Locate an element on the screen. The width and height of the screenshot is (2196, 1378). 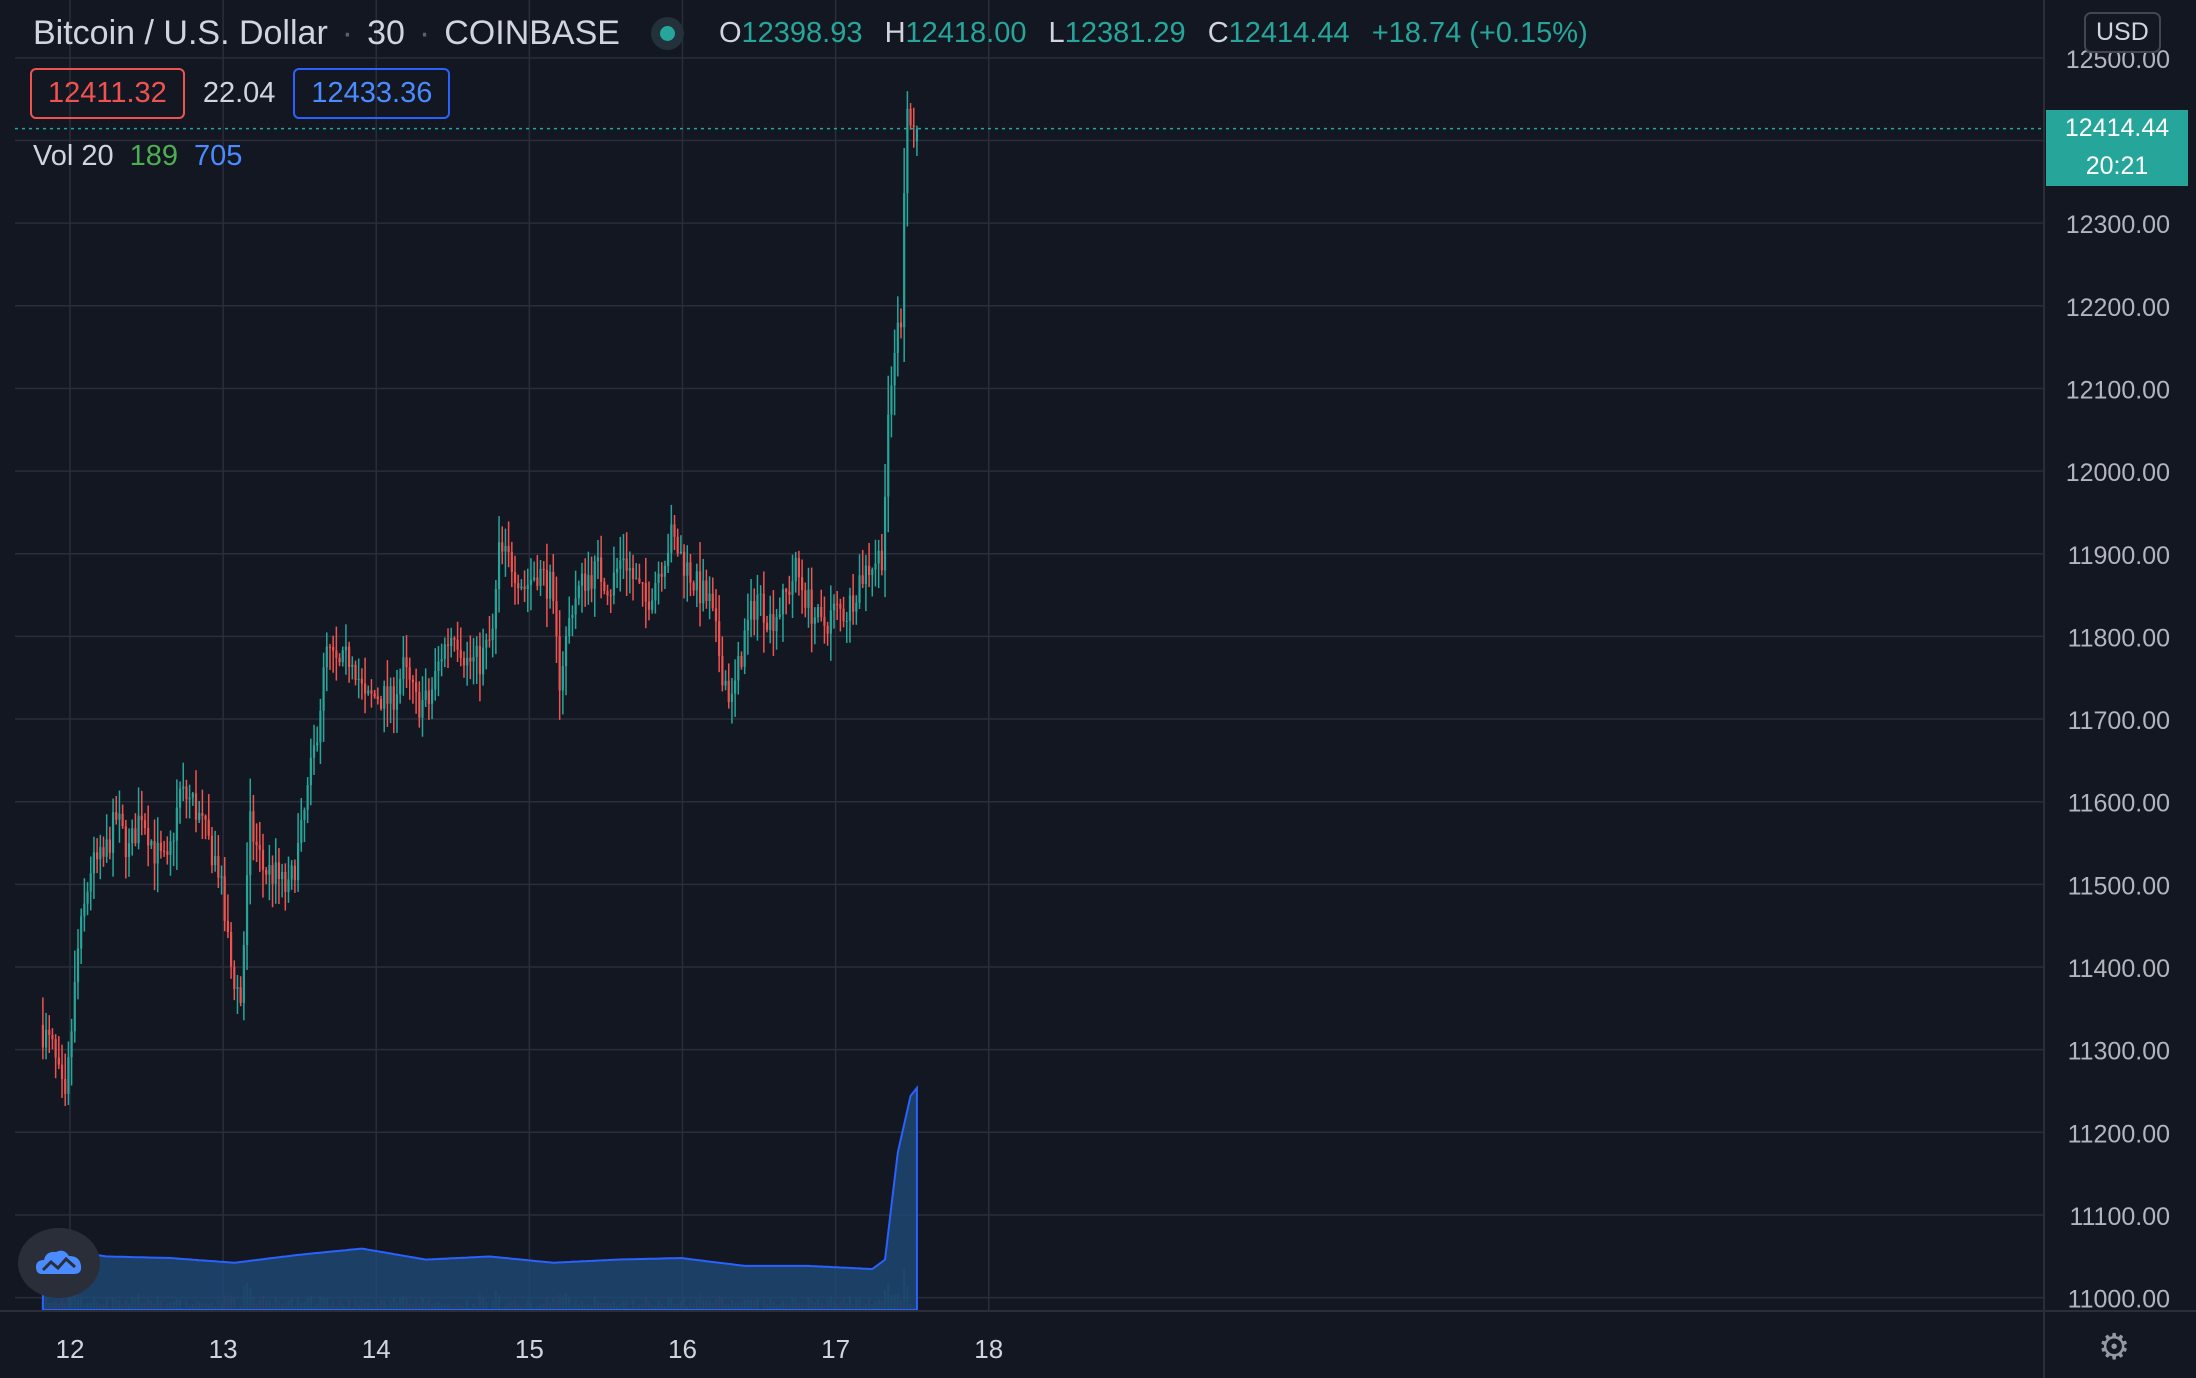
buy-price-button: 12433.36 is located at coordinates (372, 93).